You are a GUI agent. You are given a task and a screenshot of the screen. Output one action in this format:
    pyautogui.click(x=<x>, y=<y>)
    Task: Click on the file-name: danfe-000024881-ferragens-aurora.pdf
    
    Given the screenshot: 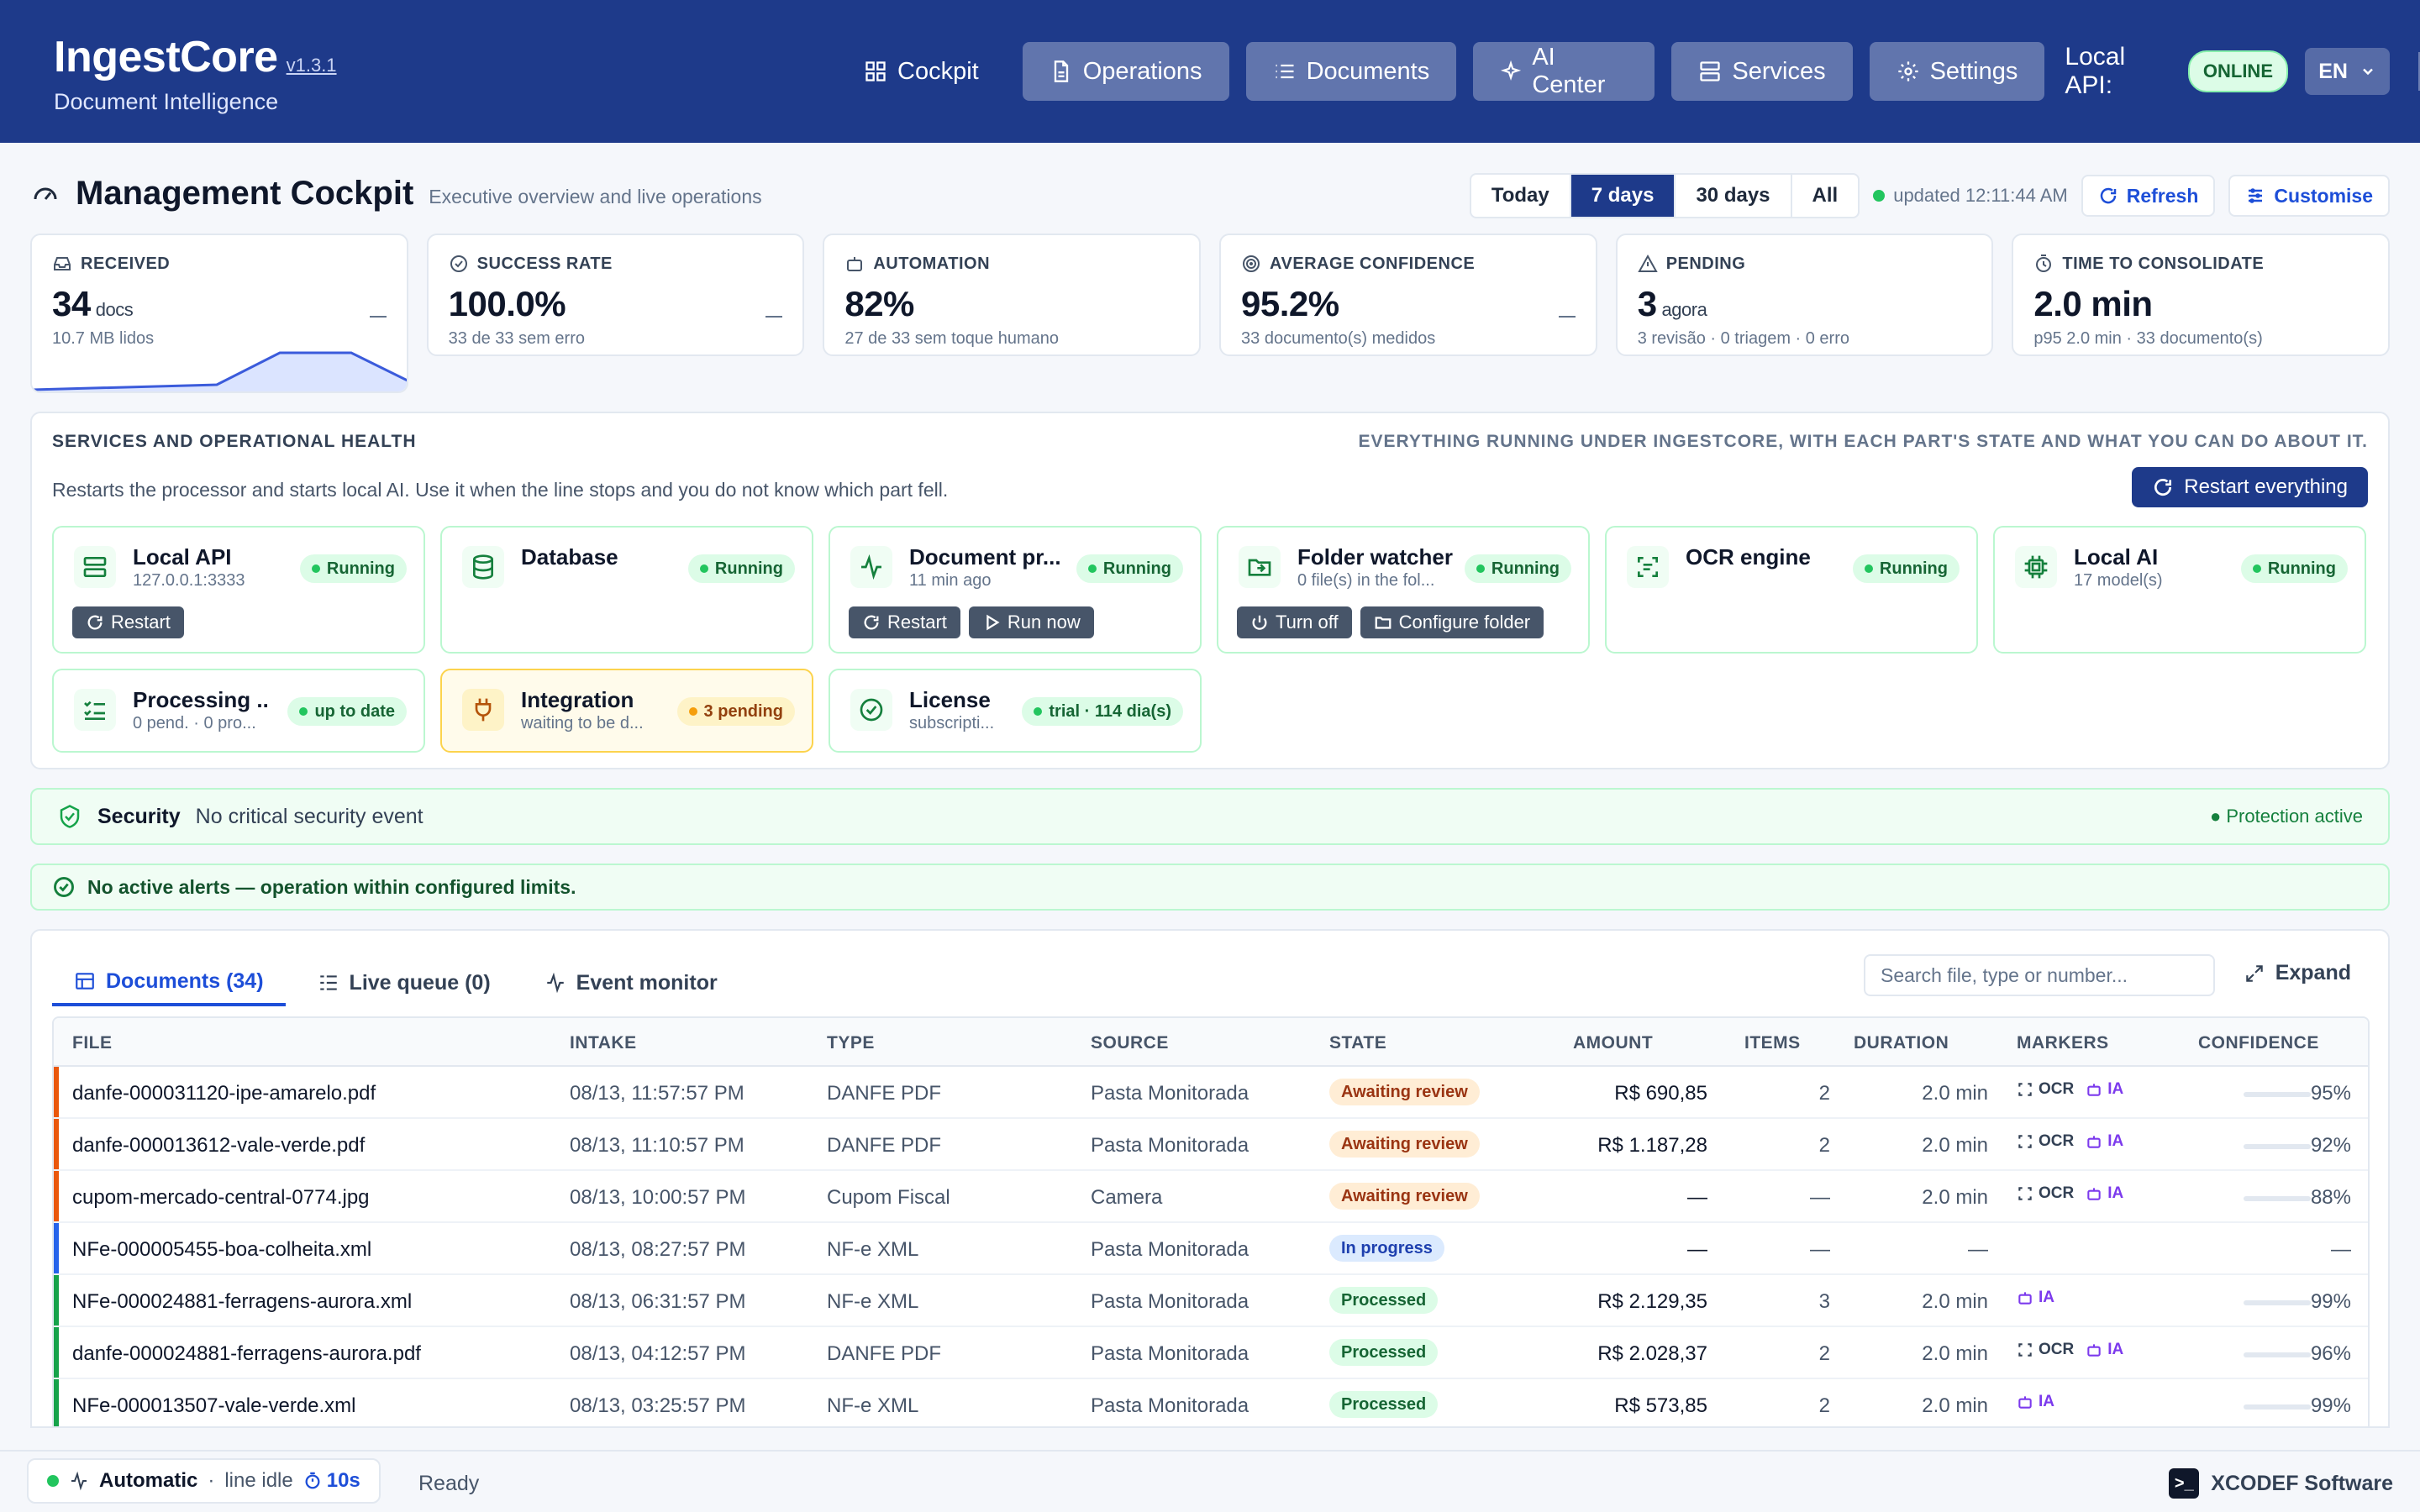 What is the action you would take?
    pyautogui.click(x=247, y=1353)
    